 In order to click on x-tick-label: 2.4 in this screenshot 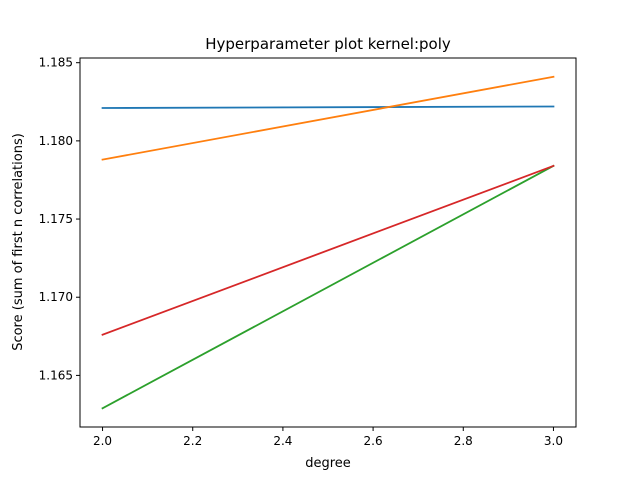, I will do `click(282, 441)`.